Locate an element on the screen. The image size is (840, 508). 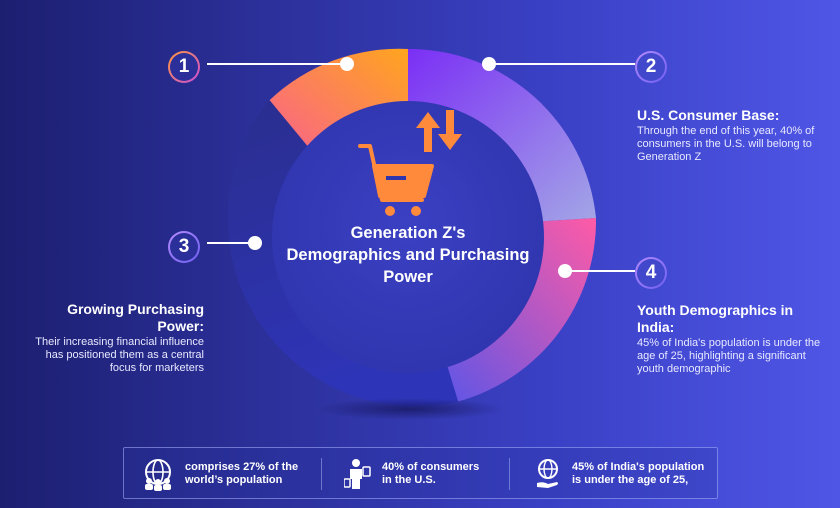
shopping-cart-icon is located at coordinates (396, 173).